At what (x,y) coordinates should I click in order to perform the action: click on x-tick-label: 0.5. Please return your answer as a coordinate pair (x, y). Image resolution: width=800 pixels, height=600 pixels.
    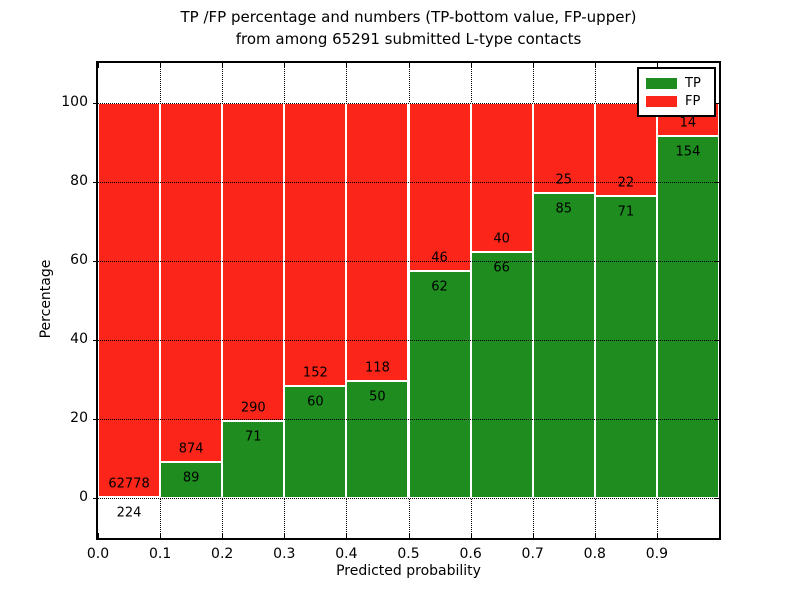
    Looking at the image, I should click on (408, 554).